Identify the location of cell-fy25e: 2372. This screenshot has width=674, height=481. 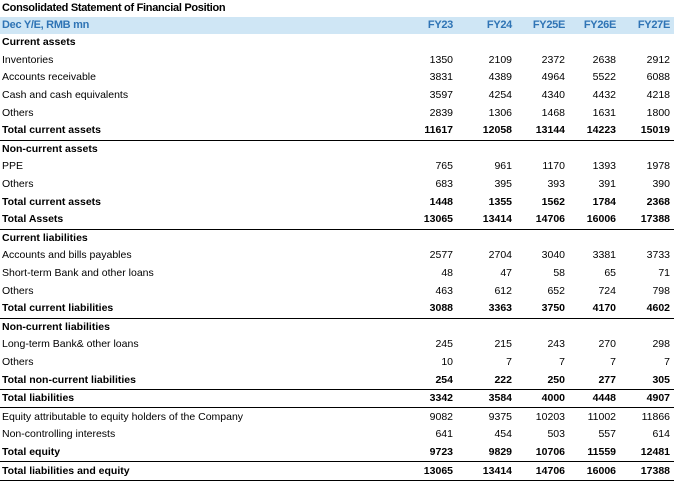
(553, 59).